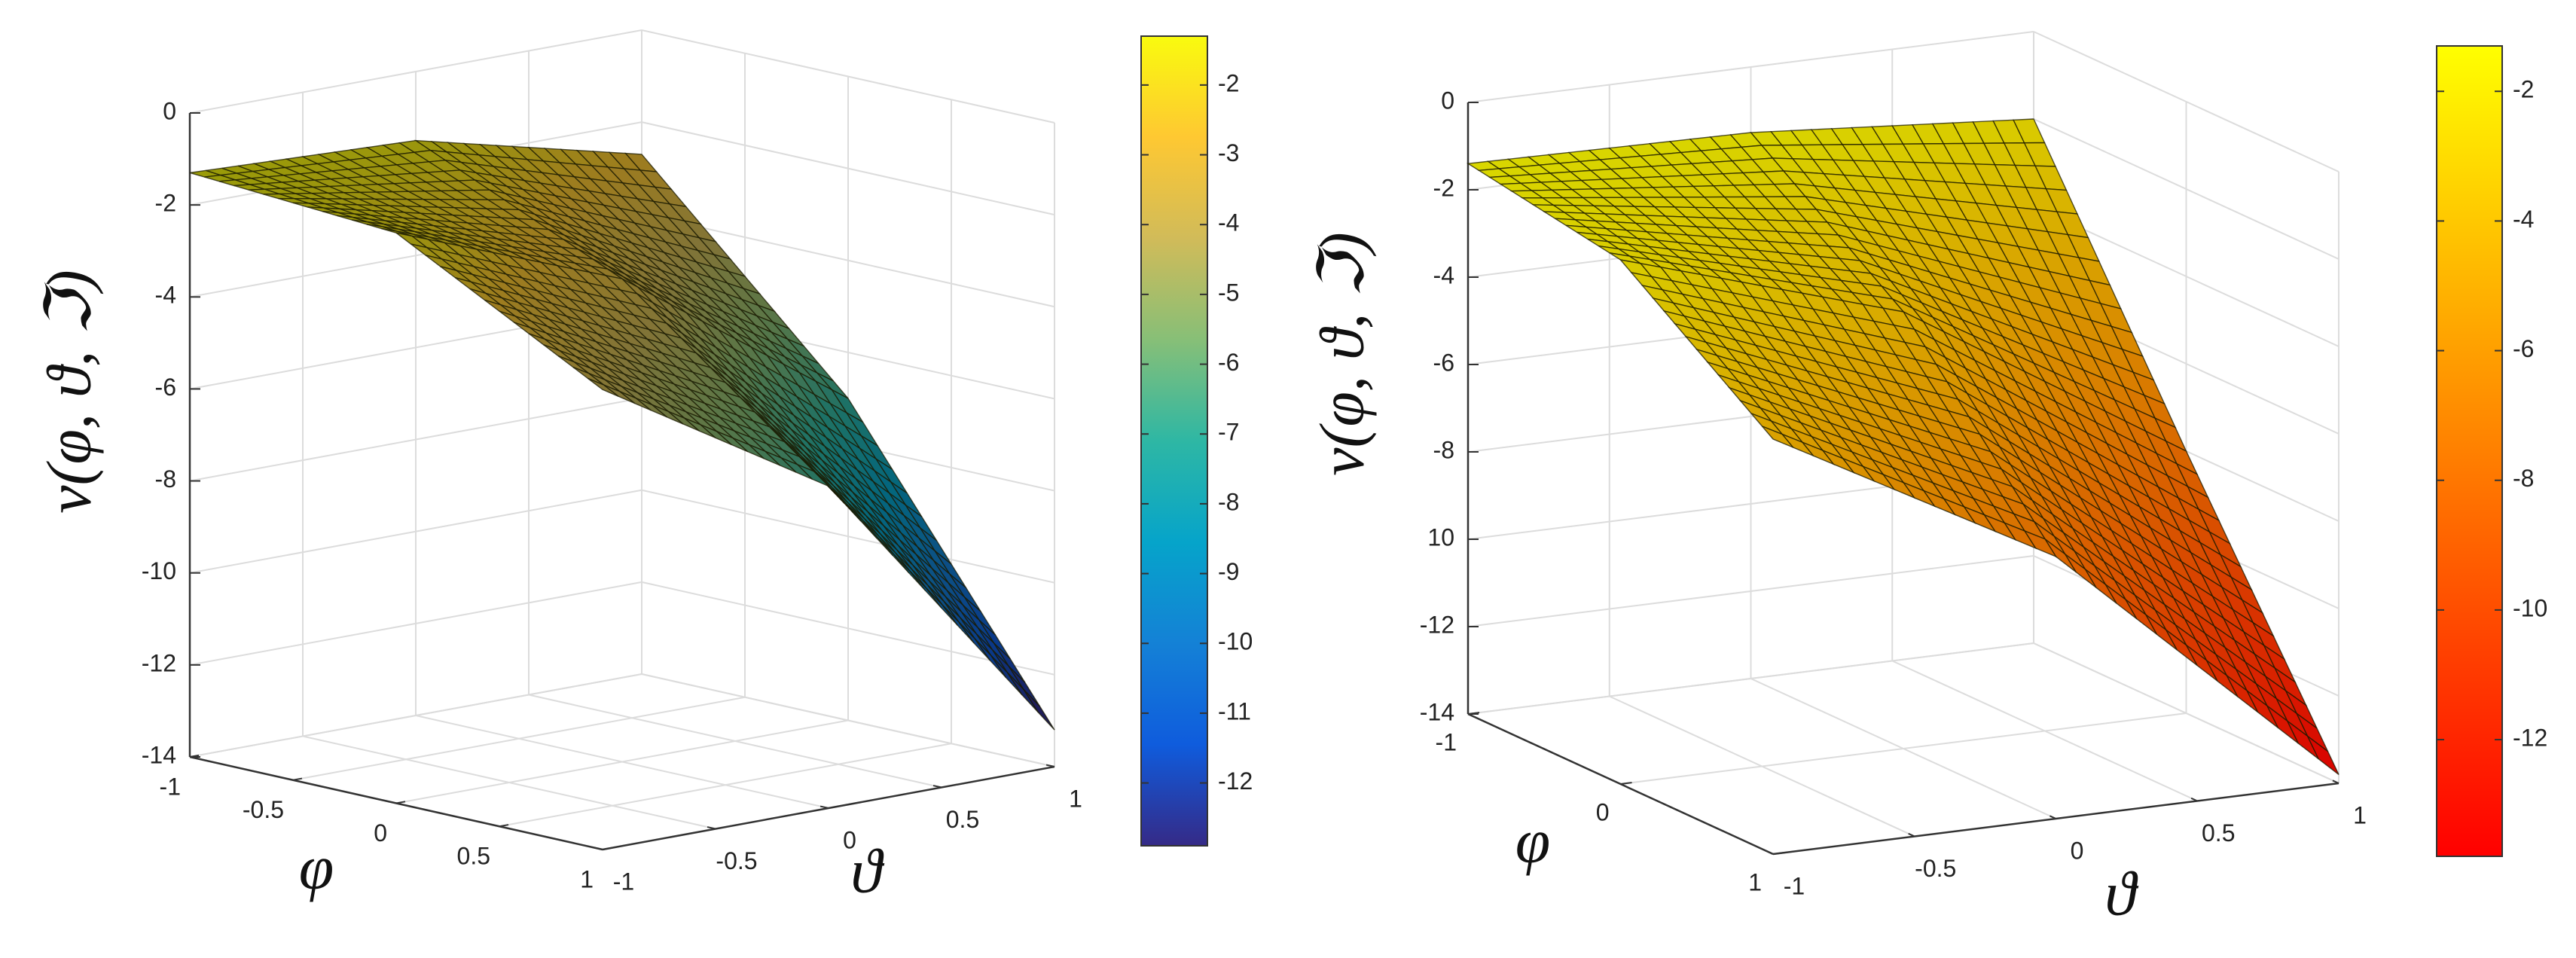 The width and height of the screenshot is (2576, 958). What do you see at coordinates (1229, 571) in the screenshot?
I see `colorbar-tick-label: -9` at bounding box center [1229, 571].